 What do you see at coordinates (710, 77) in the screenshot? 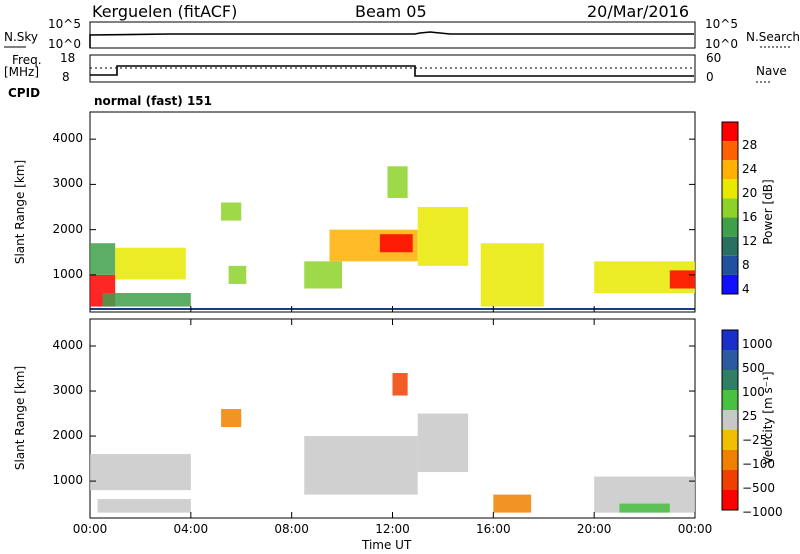
I see `nave-tick-bottom: 0` at bounding box center [710, 77].